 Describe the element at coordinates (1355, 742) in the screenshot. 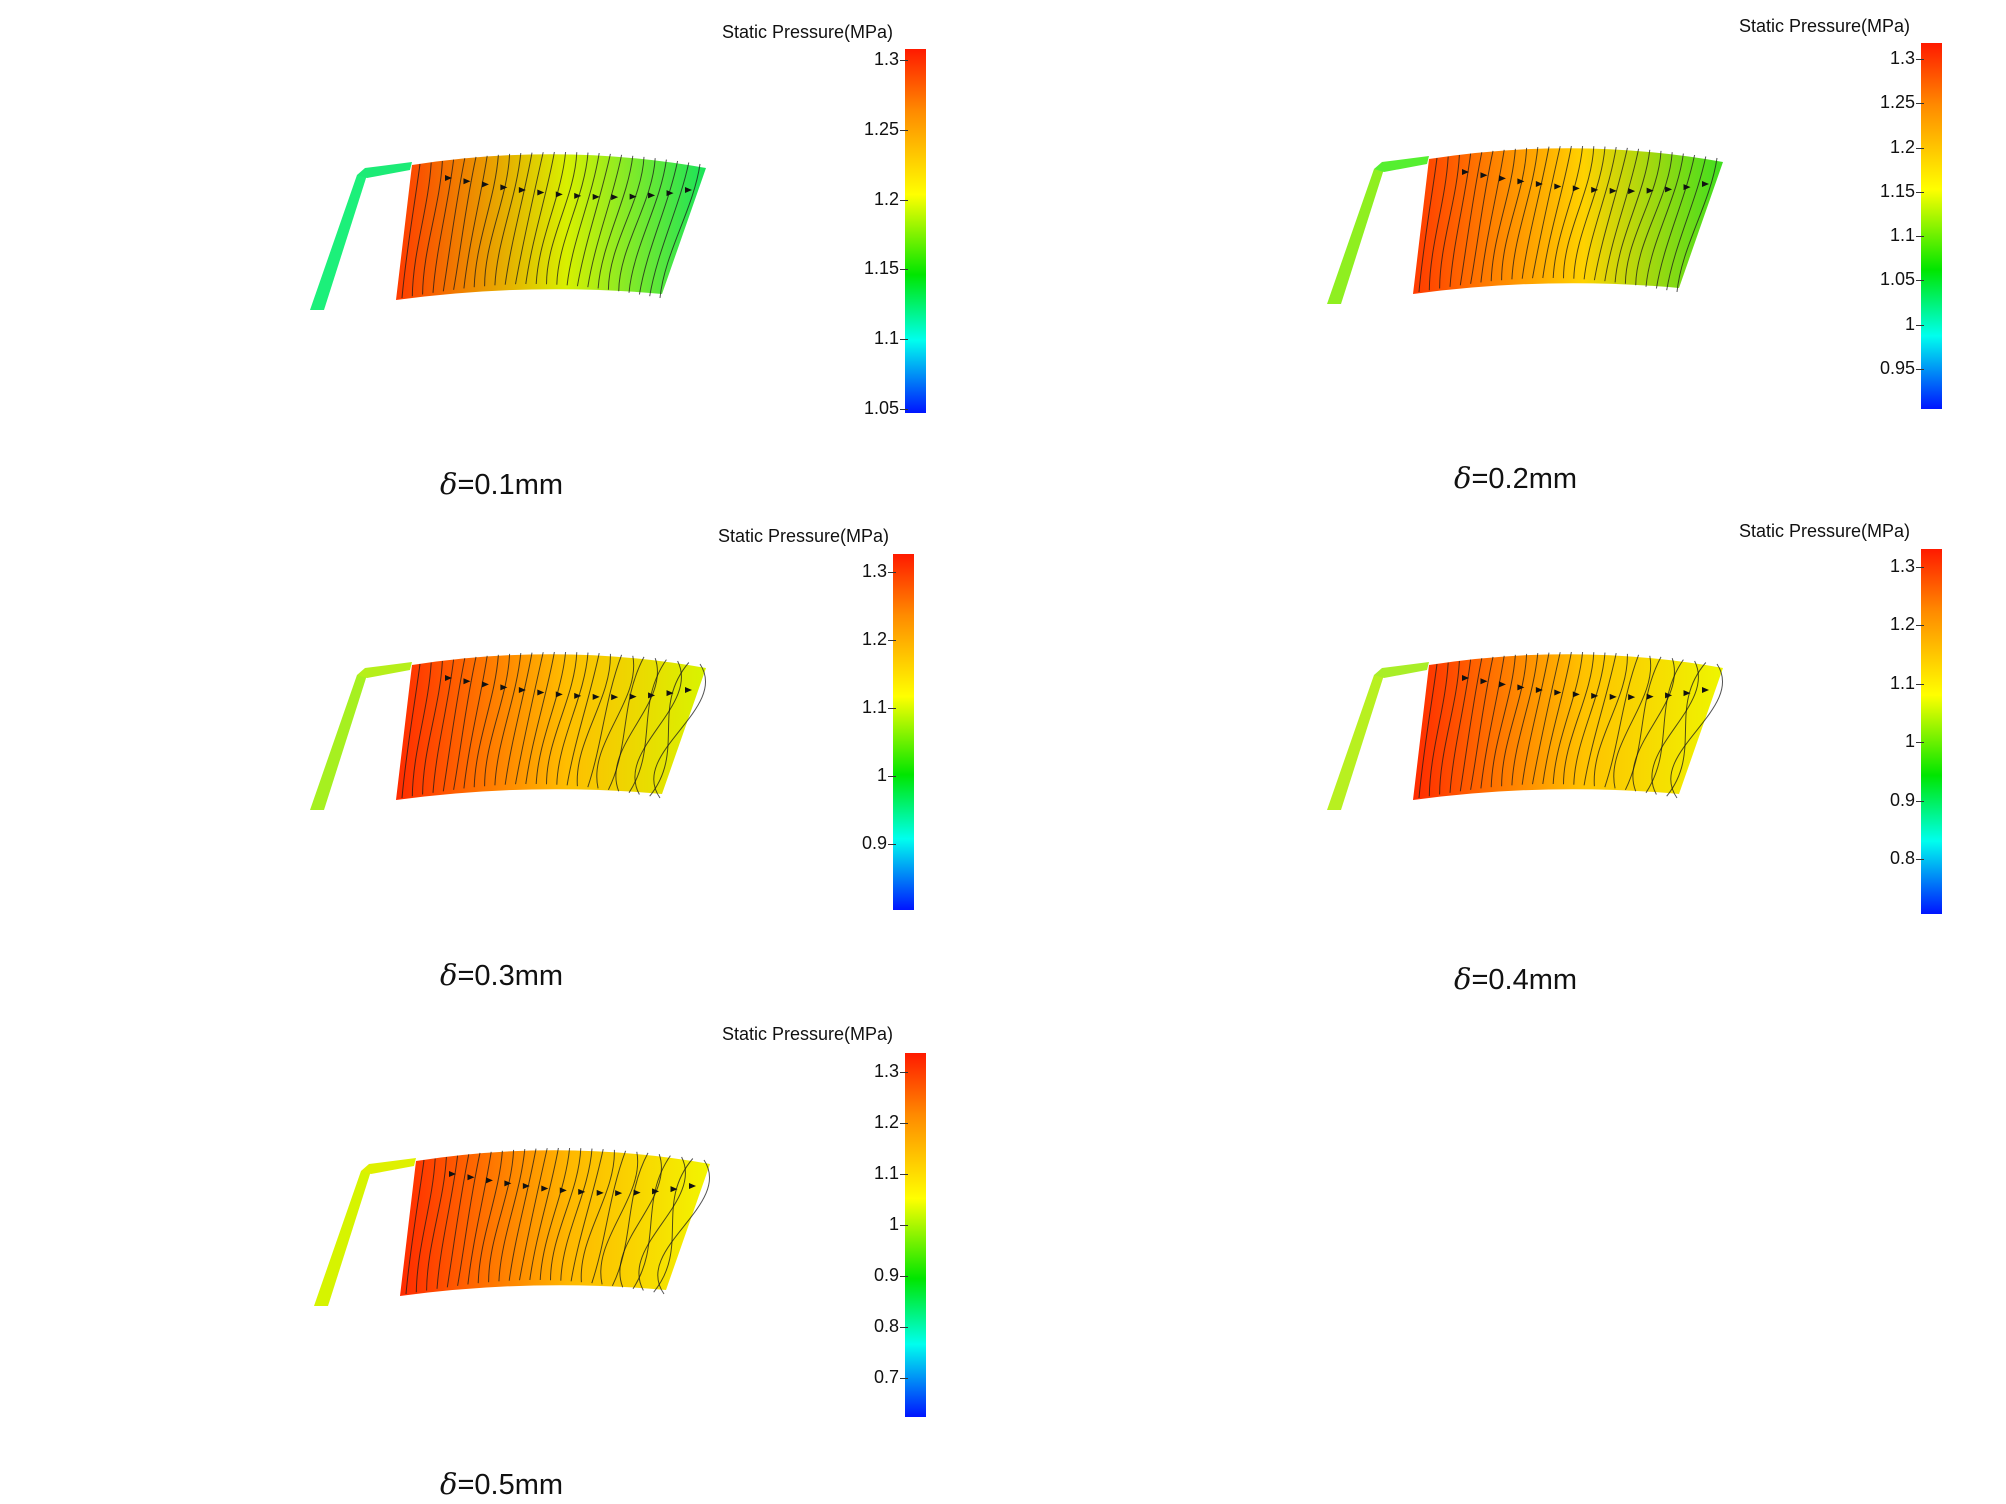

I see `inlet-channel` at that location.